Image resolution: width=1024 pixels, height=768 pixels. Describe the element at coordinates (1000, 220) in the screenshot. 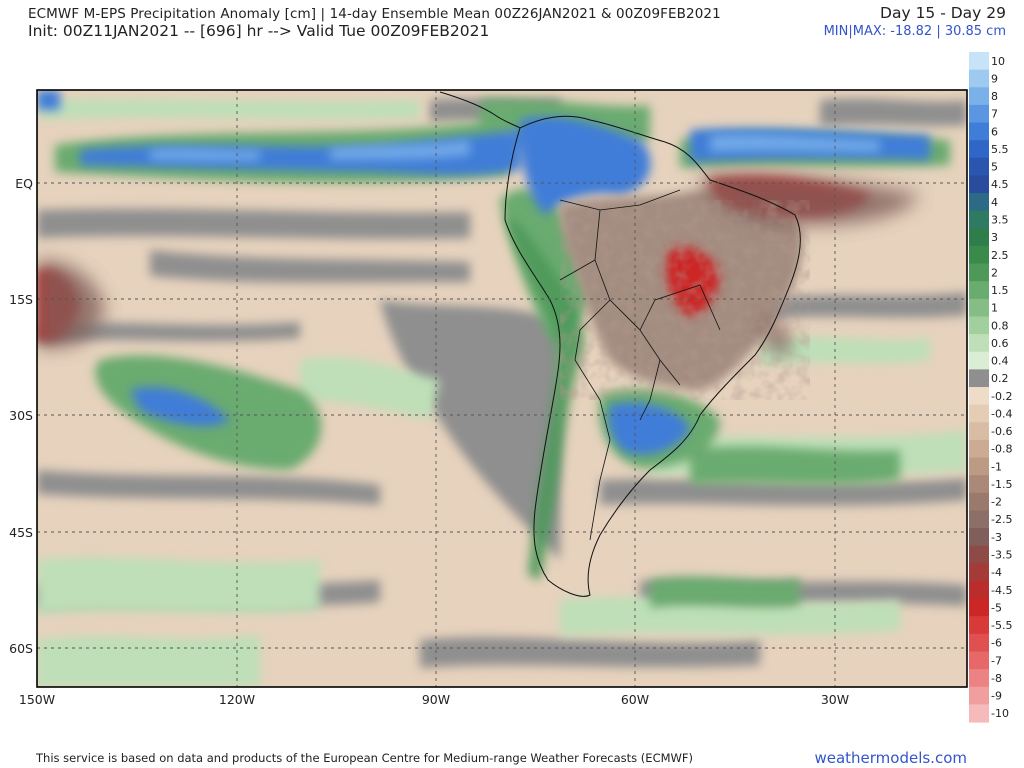

I see `colorbar-label: 3.5` at that location.